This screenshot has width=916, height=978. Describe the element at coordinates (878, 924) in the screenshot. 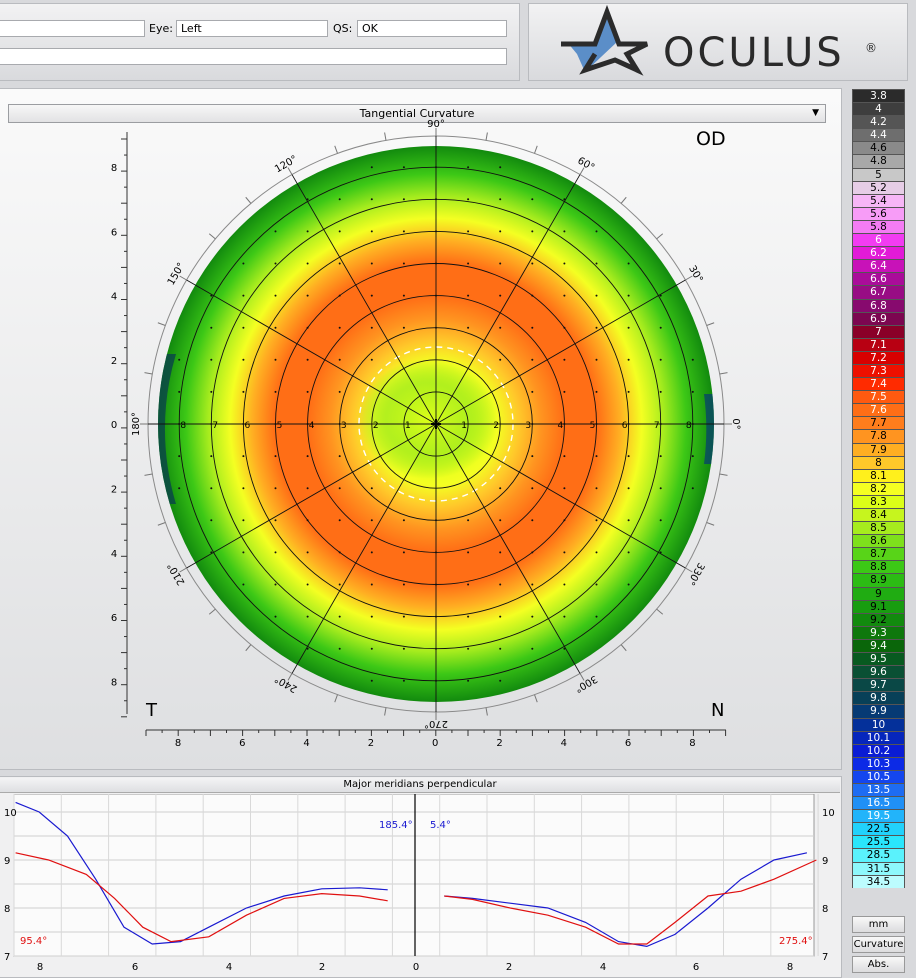

I see `unit-button: mm` at that location.